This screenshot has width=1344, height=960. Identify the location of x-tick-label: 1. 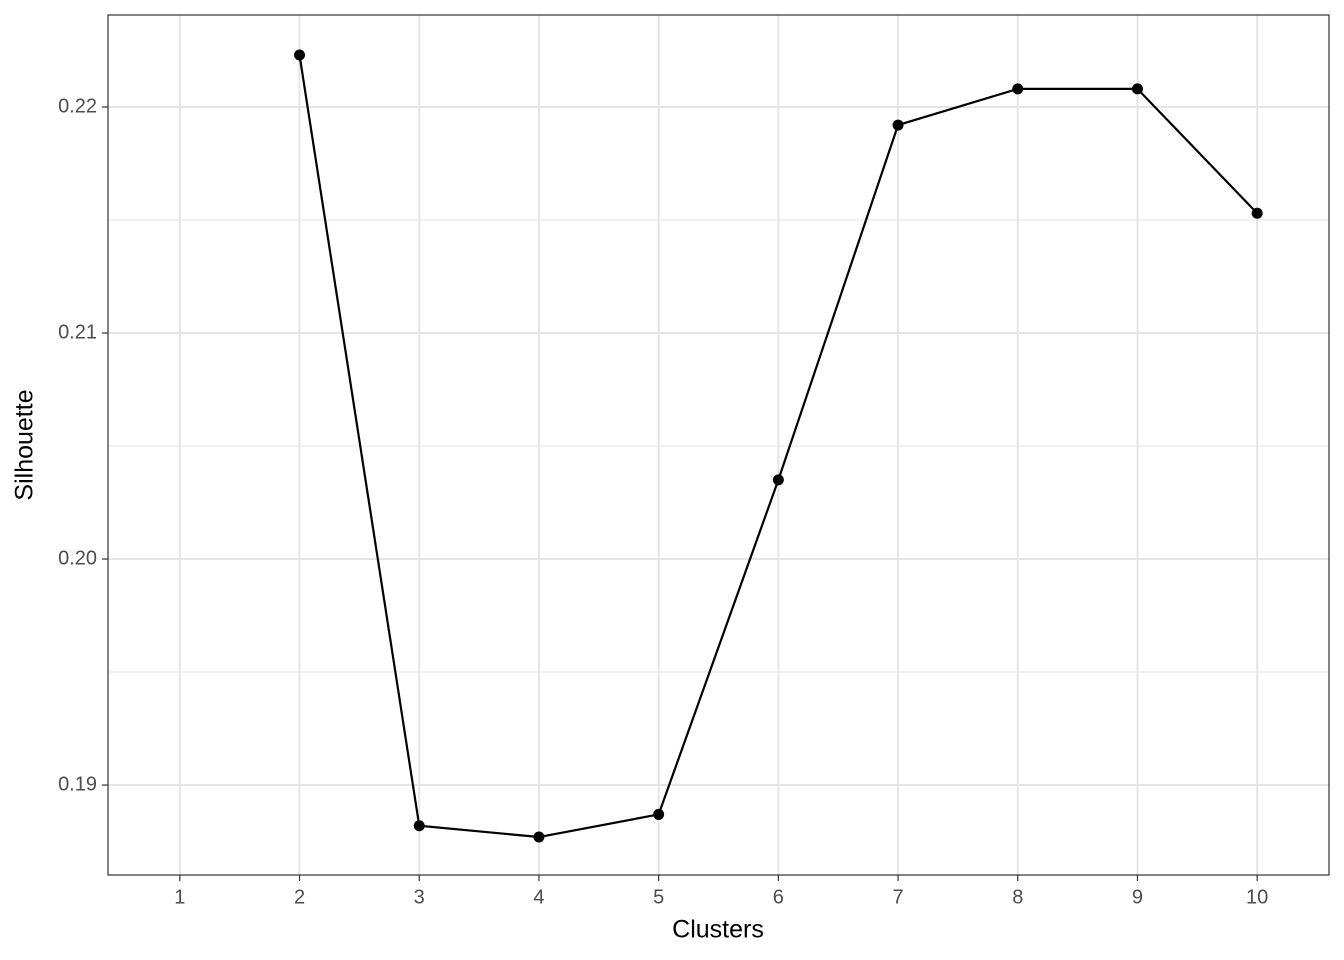
(179, 897).